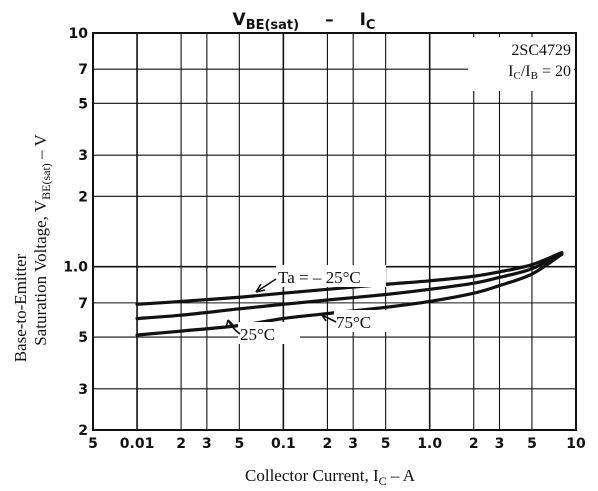 The height and width of the screenshot is (491, 598). What do you see at coordinates (319, 277) in the screenshot?
I see `label-ta-minus25: Ta = – 25°C` at bounding box center [319, 277].